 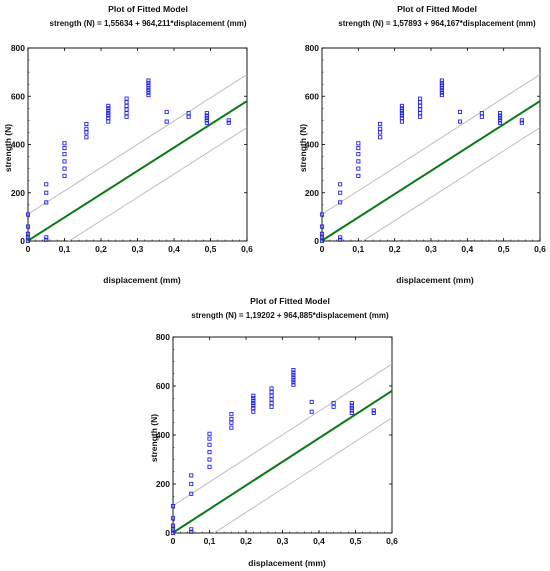 I want to click on chart-1-xlabel: displacement (mm), so click(x=142, y=280).